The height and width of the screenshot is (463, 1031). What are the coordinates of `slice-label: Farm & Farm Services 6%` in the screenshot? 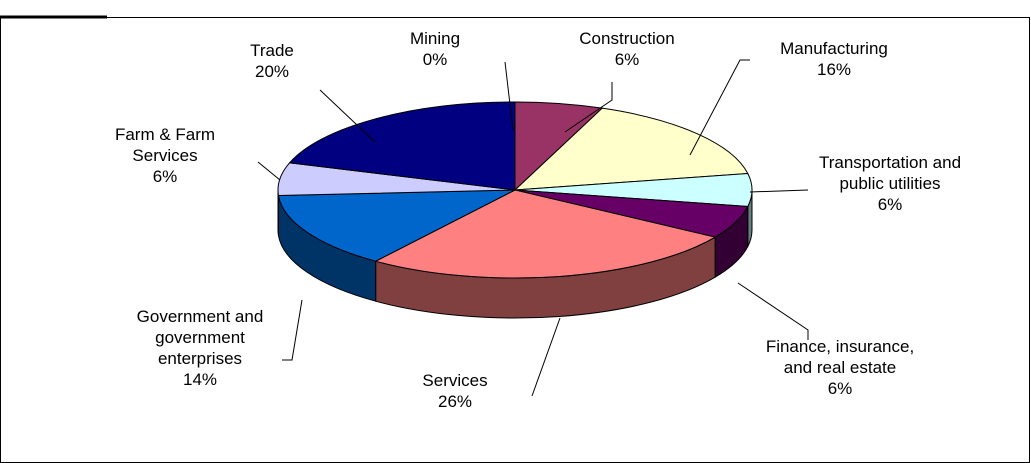 It's located at (165, 155).